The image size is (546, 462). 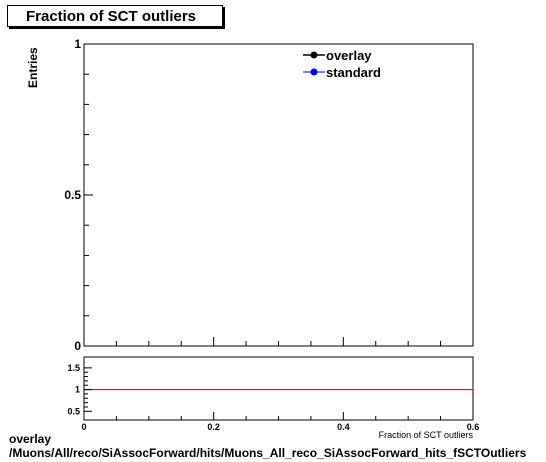 What do you see at coordinates (280, 427) in the screenshot?
I see `ratio-x-tick-labels: 0 0.2 0.4 0.6` at bounding box center [280, 427].